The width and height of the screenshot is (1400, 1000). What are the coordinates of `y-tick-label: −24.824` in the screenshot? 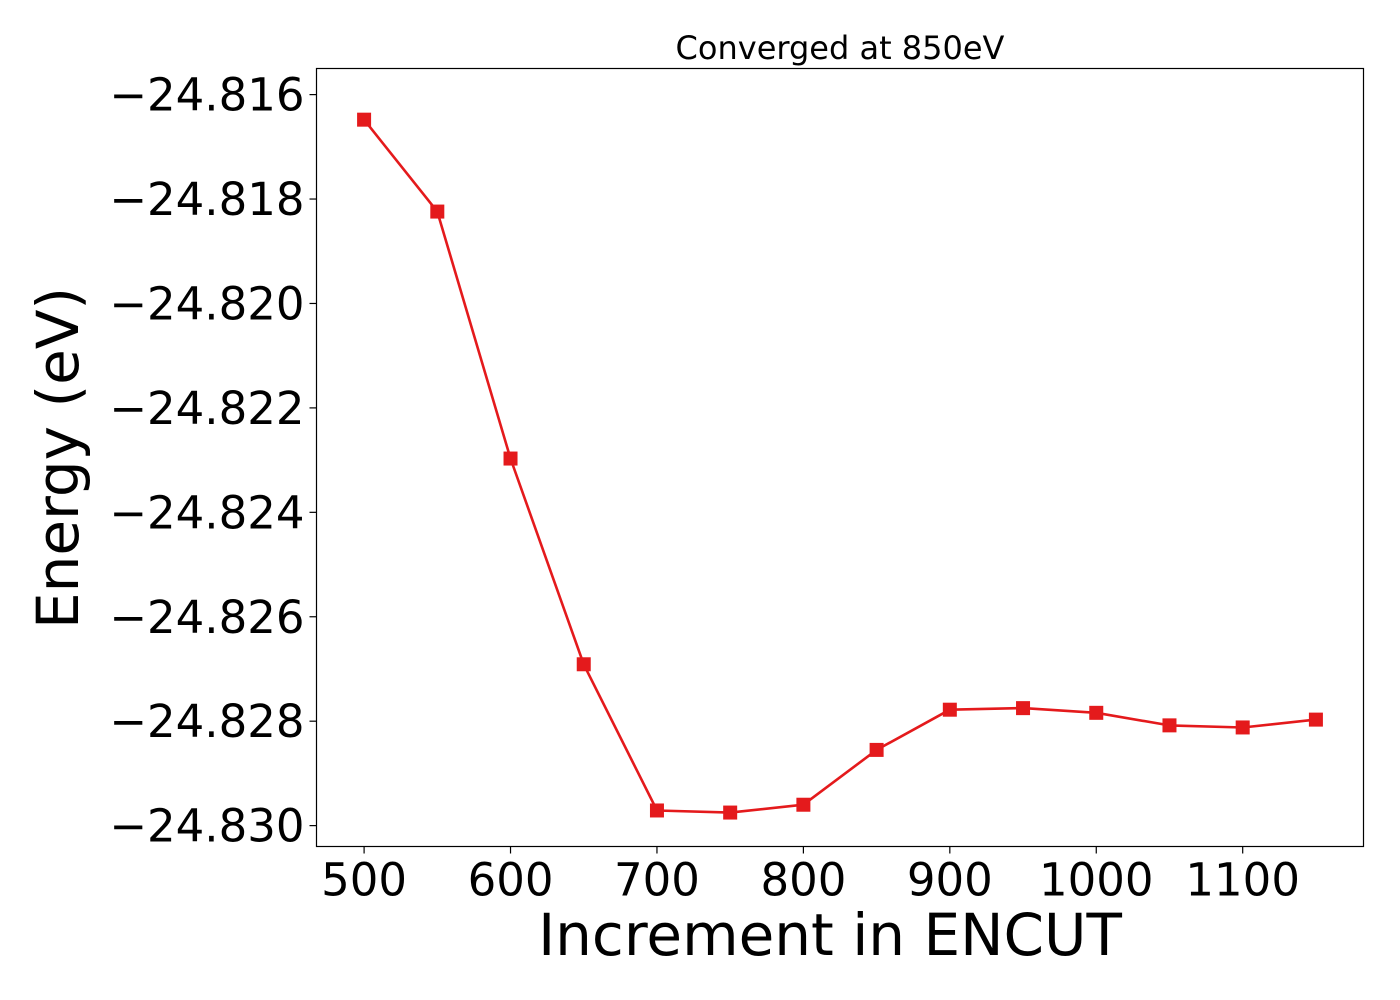 It's located at (206, 512).